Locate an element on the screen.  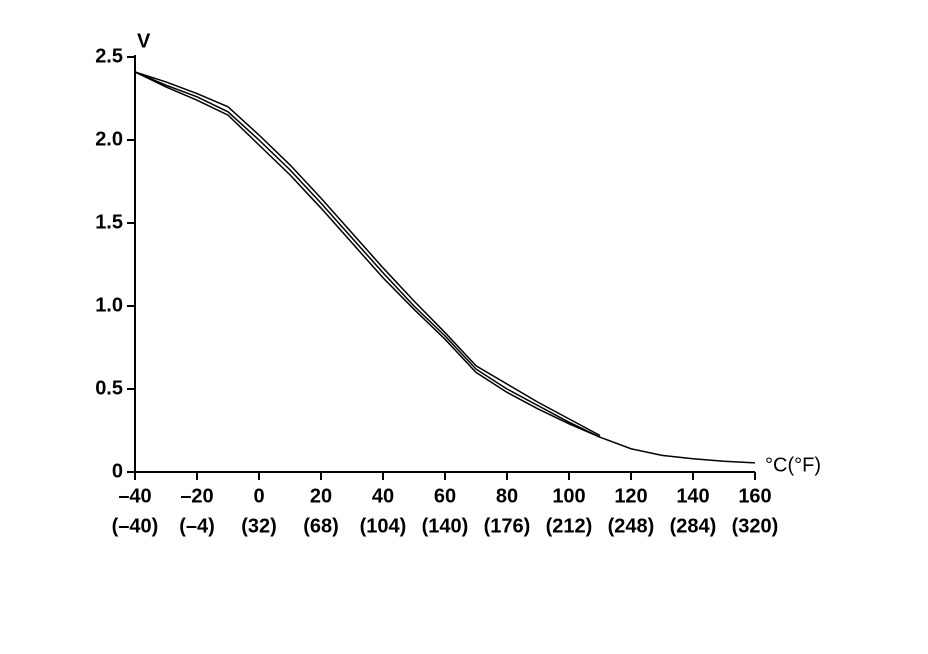
x-tick-label: 0 is located at coordinates (258, 496).